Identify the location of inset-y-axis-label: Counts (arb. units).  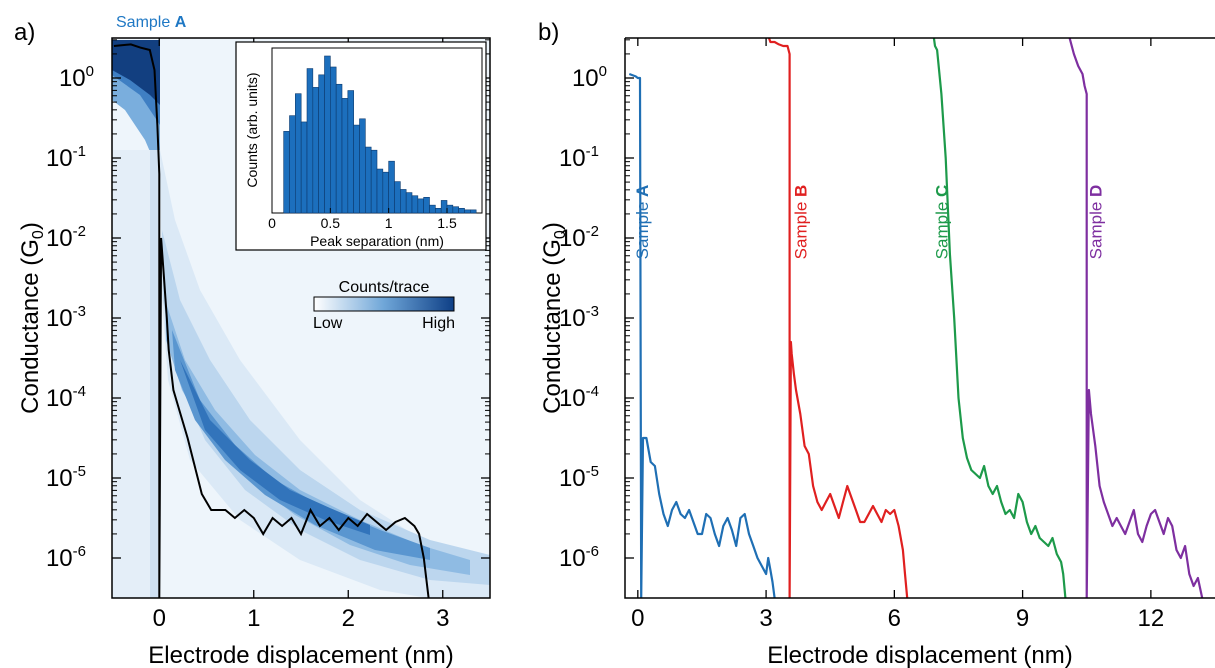
(252, 129).